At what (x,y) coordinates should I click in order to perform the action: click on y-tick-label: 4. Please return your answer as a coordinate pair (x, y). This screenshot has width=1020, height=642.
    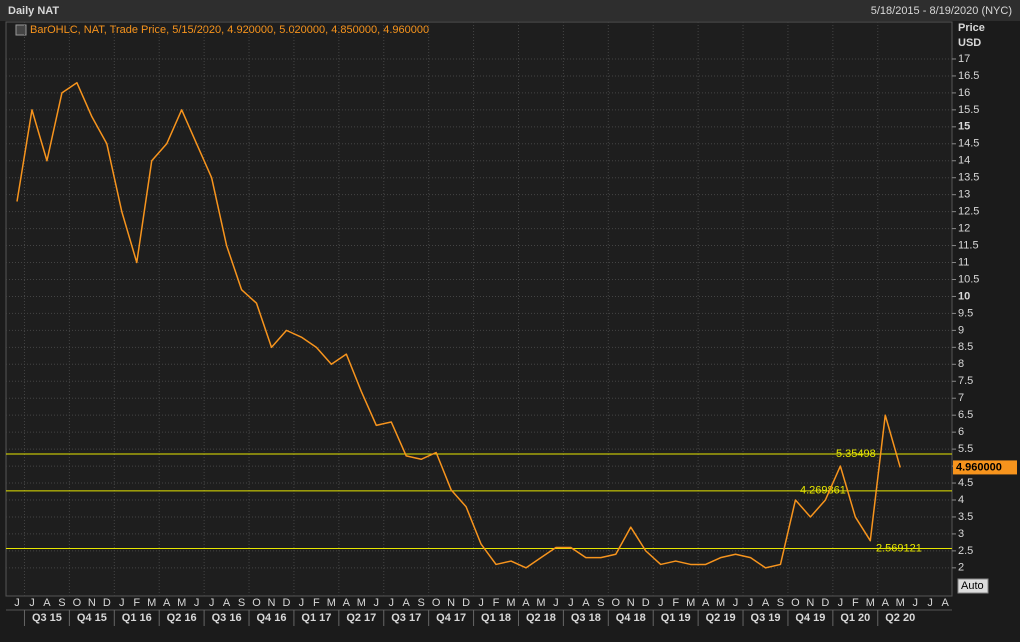
    Looking at the image, I should click on (961, 500).